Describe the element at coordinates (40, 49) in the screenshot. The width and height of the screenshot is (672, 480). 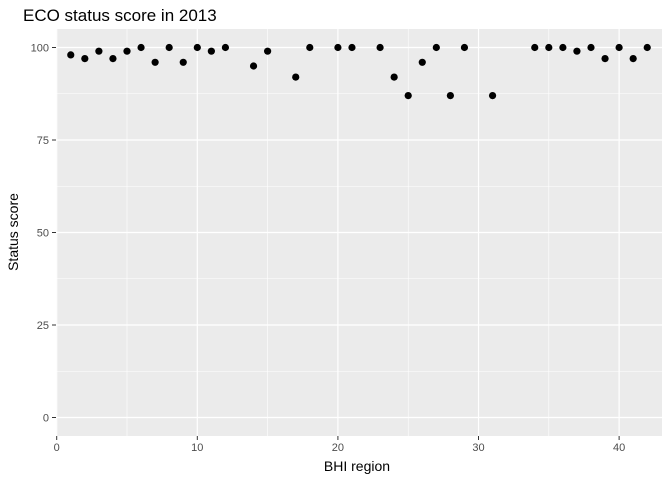
I see `y-tick-label: 100` at that location.